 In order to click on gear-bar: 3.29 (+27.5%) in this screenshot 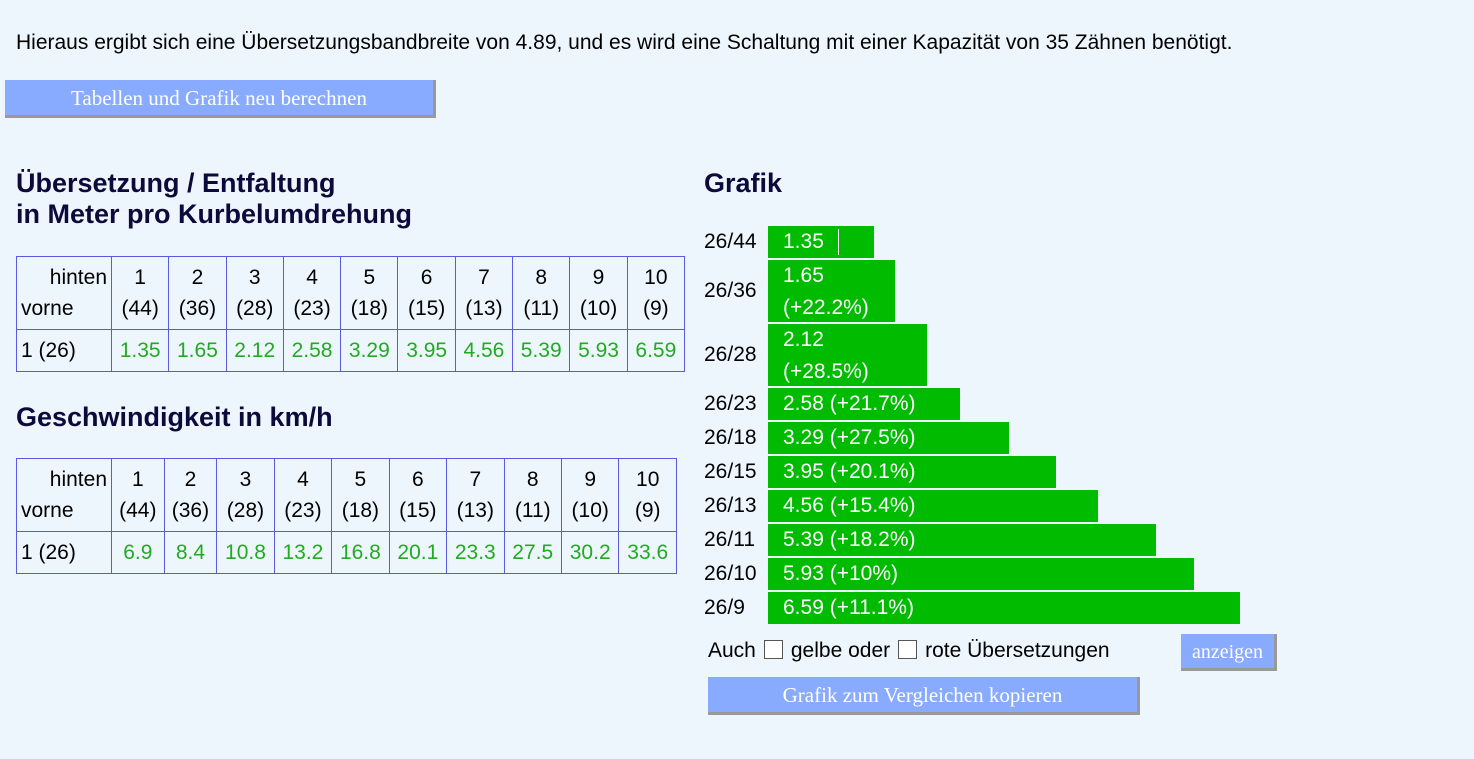, I will do `click(888, 438)`.